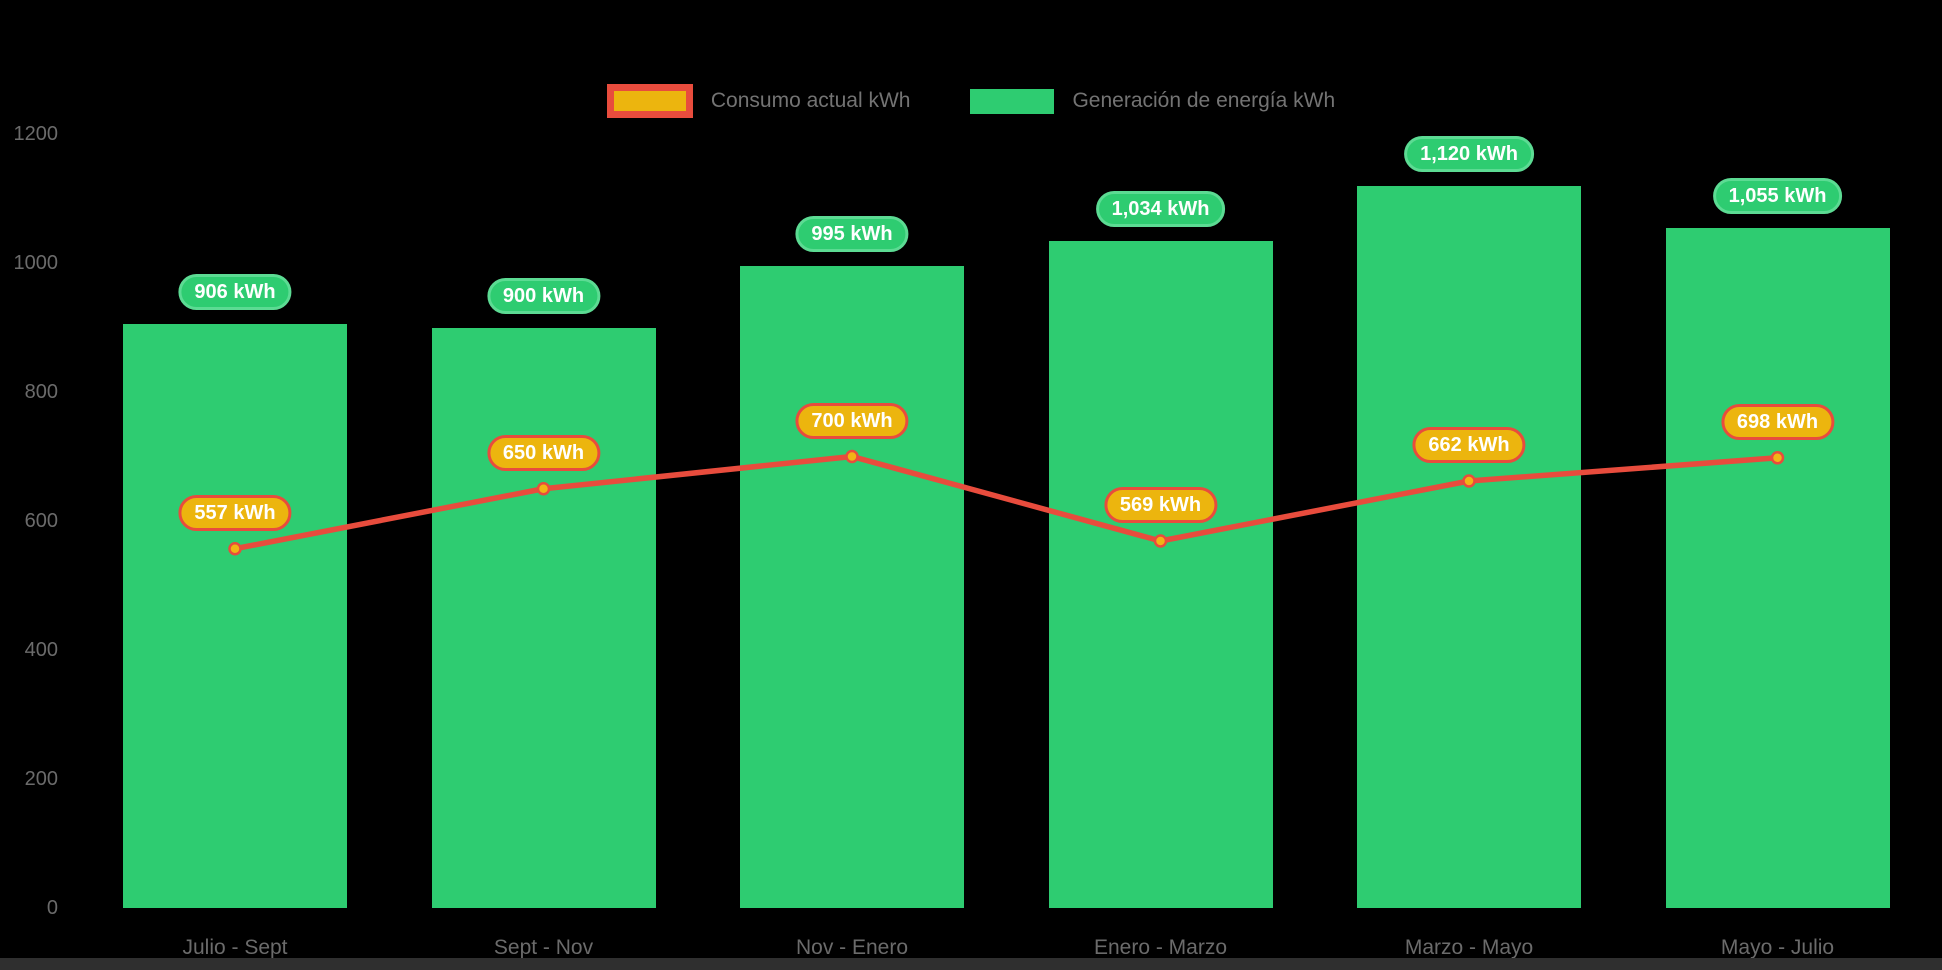 The image size is (1942, 970). Describe the element at coordinates (41, 779) in the screenshot. I see `y-axis-tick-label: 200` at that location.